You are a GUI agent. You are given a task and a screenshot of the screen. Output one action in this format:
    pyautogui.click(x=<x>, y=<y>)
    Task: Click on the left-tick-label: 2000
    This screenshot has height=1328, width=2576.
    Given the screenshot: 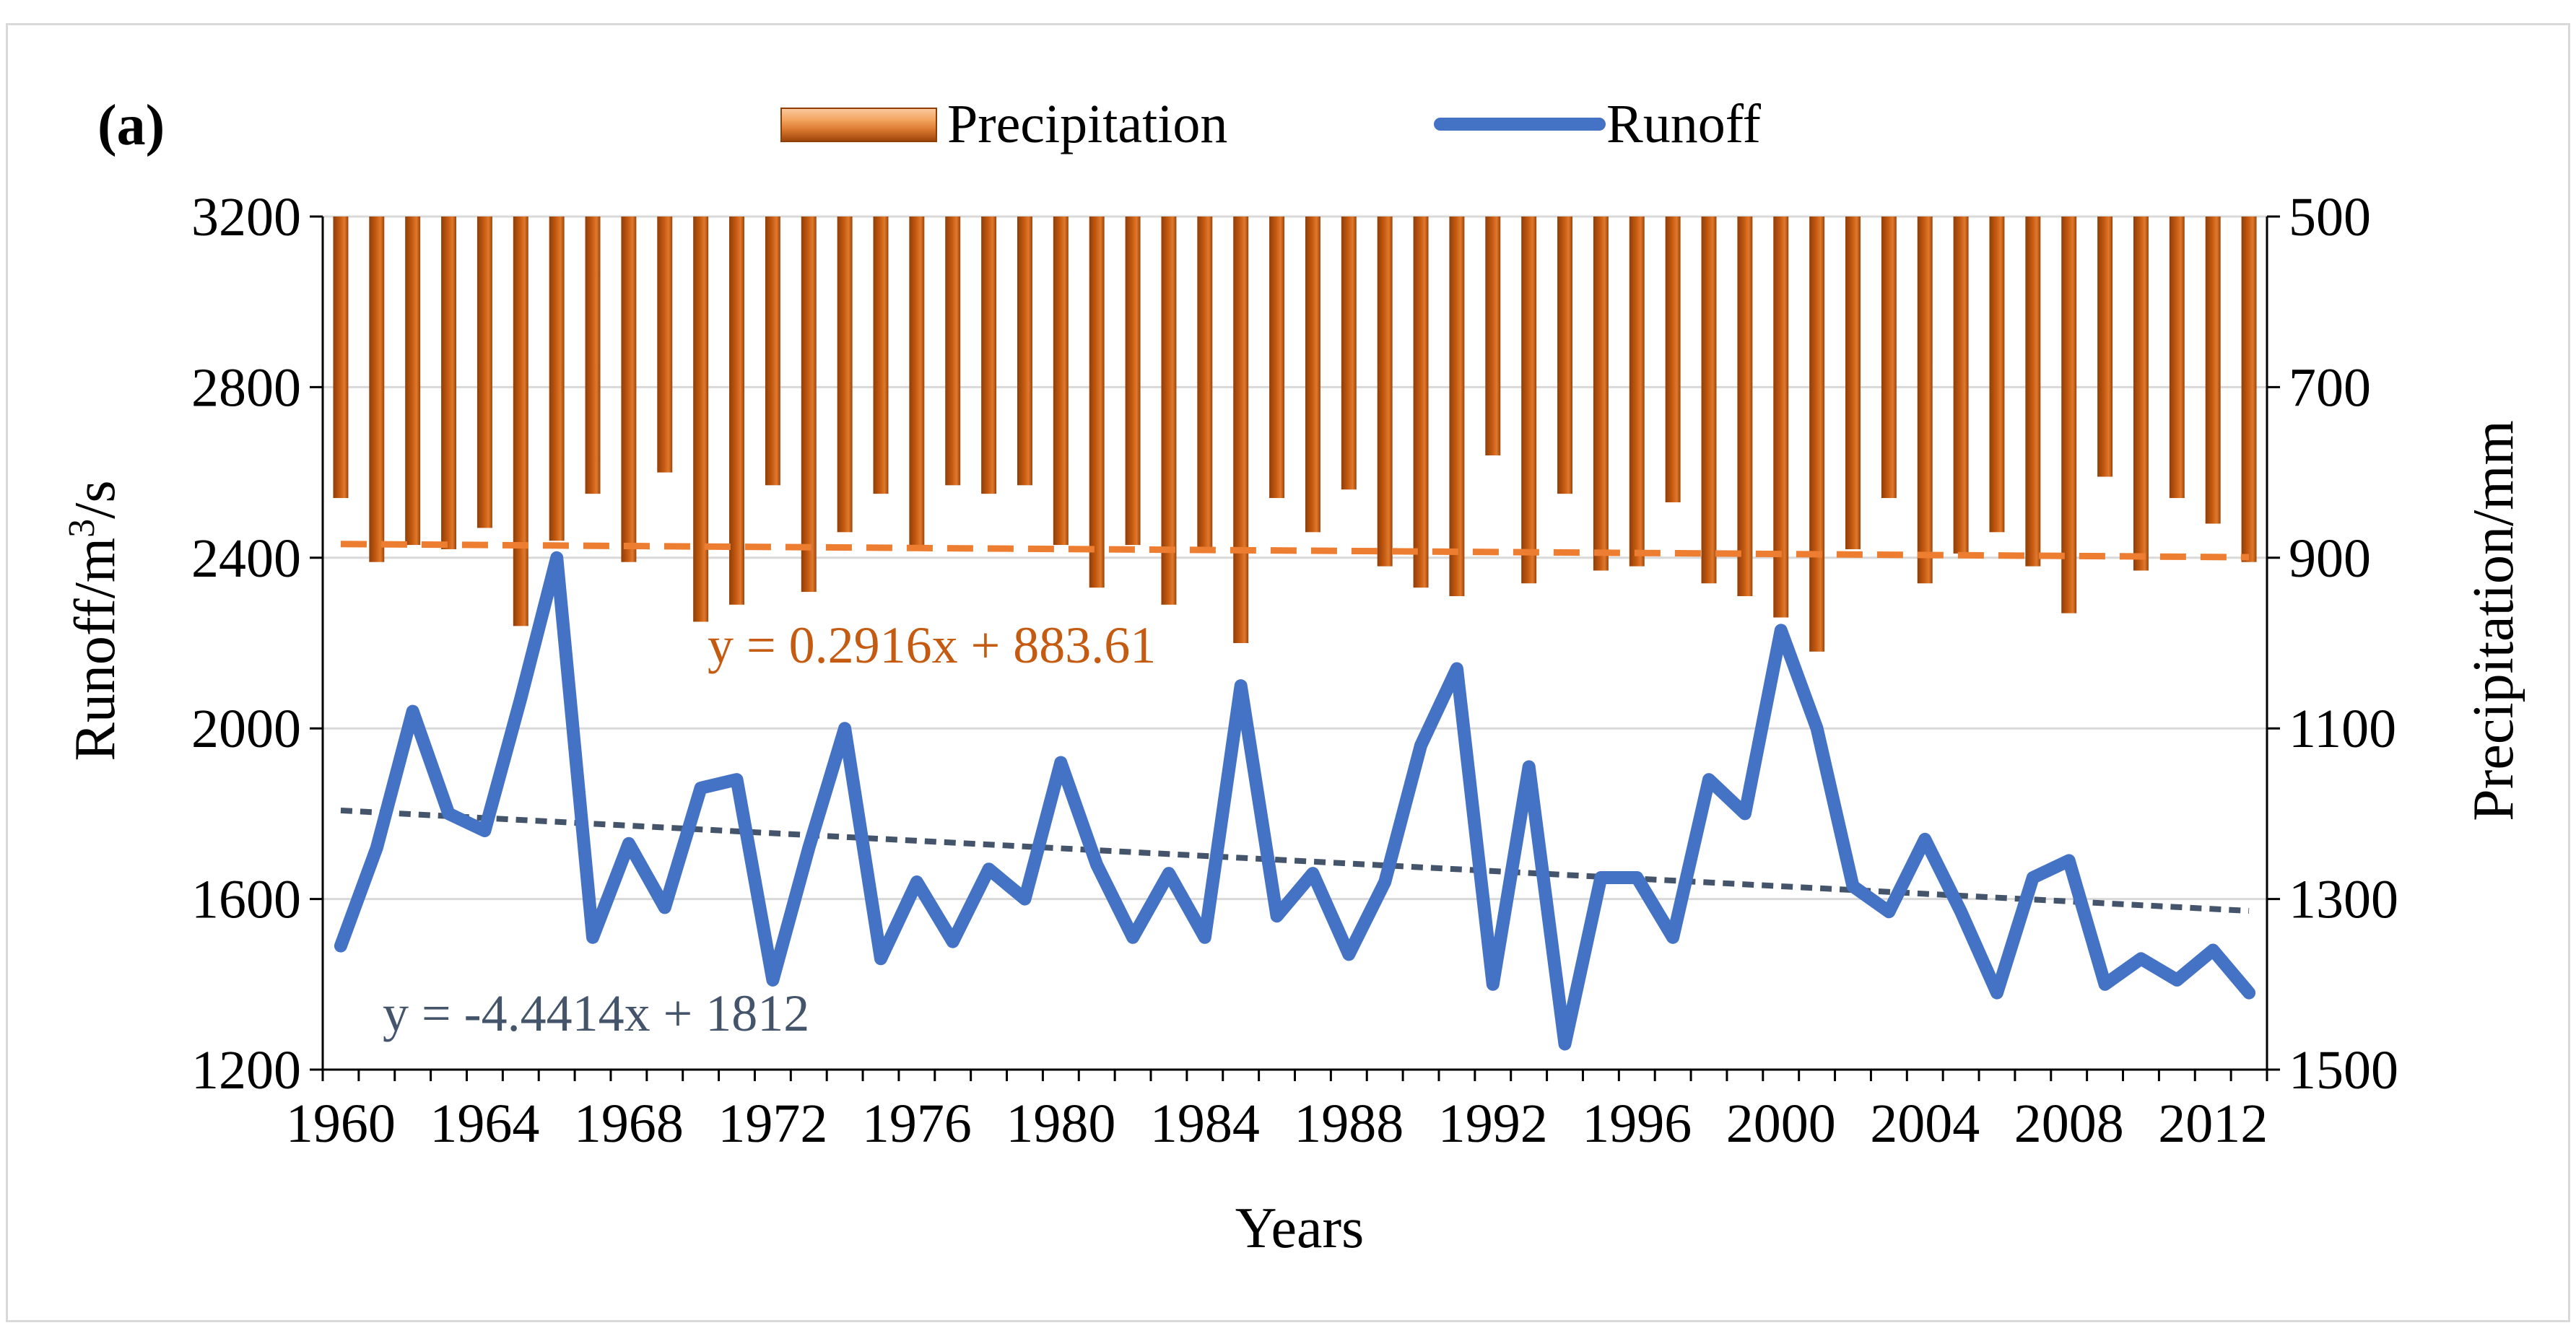 What is the action you would take?
    pyautogui.click(x=246, y=729)
    